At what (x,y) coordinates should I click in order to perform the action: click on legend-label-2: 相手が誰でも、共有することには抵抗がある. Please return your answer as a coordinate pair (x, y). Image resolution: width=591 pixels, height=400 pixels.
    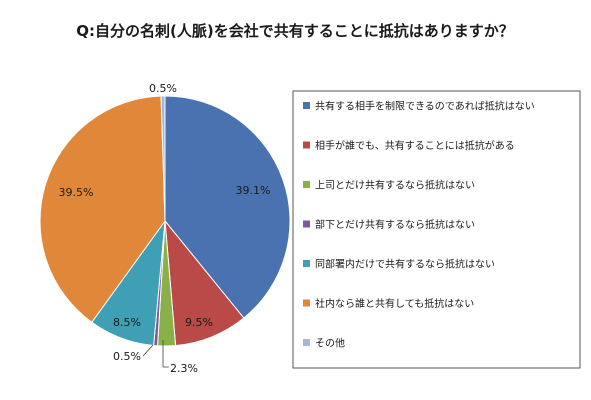
    Looking at the image, I should click on (415, 145).